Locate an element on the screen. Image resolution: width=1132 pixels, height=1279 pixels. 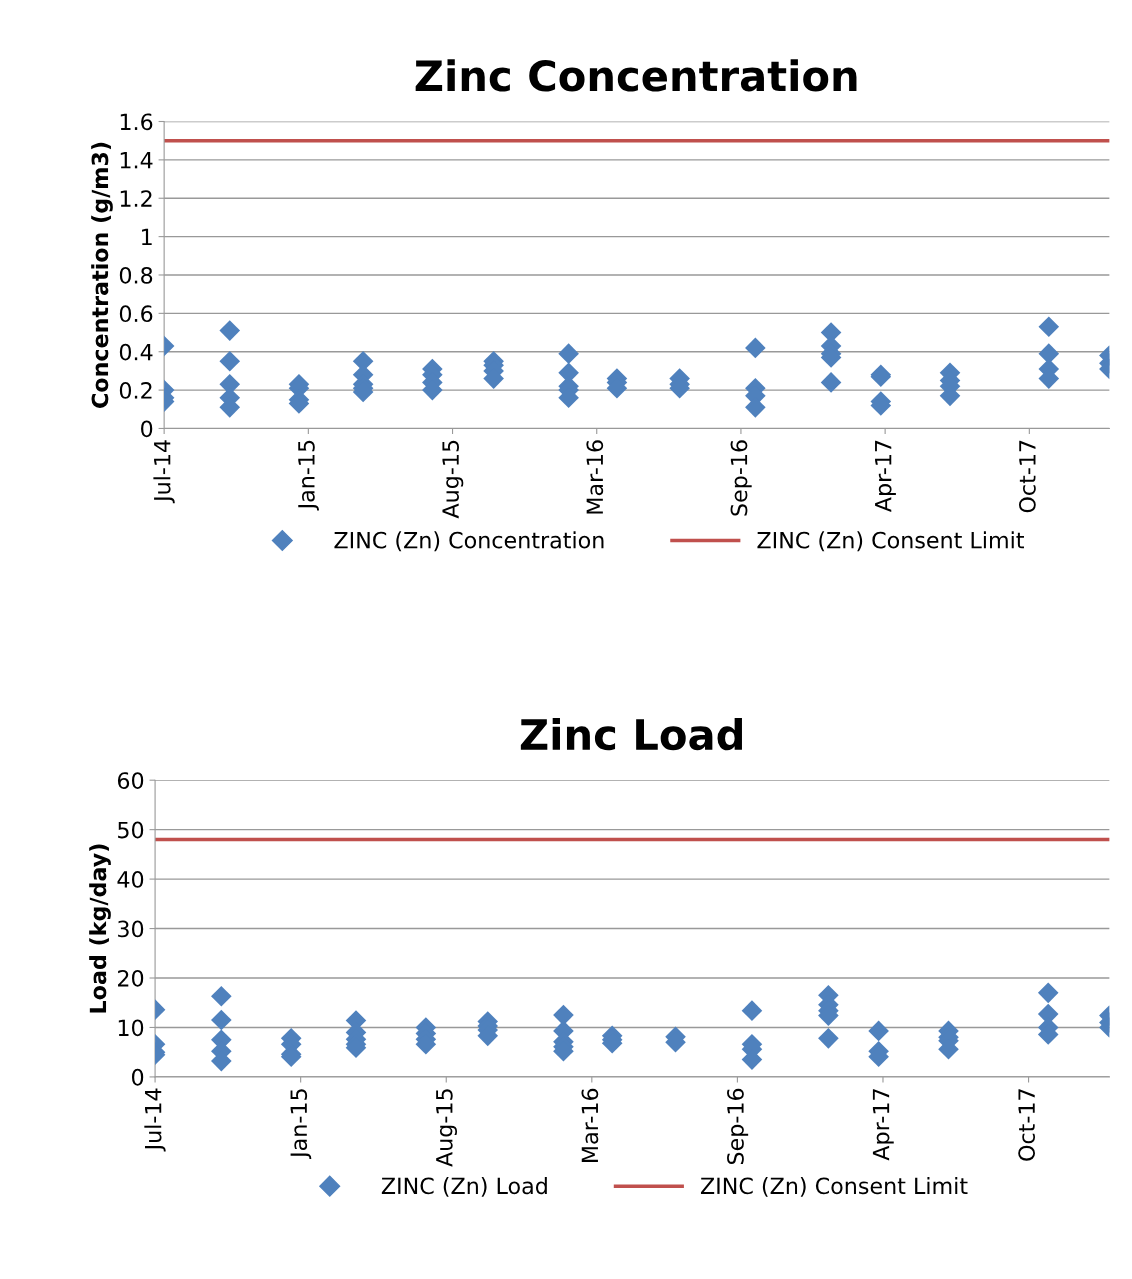
chart-title: Zinc Load is located at coordinates (631, 734).